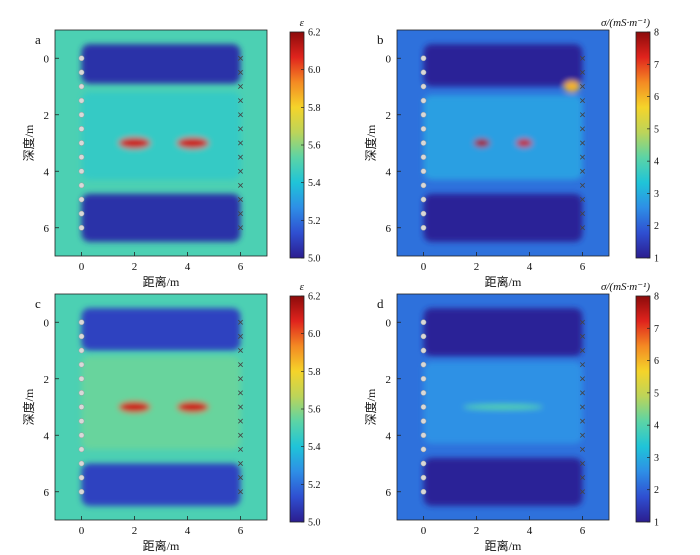 Image resolution: width=700 pixels, height=555 pixels. I want to click on x-tick-label: 0, so click(424, 267).